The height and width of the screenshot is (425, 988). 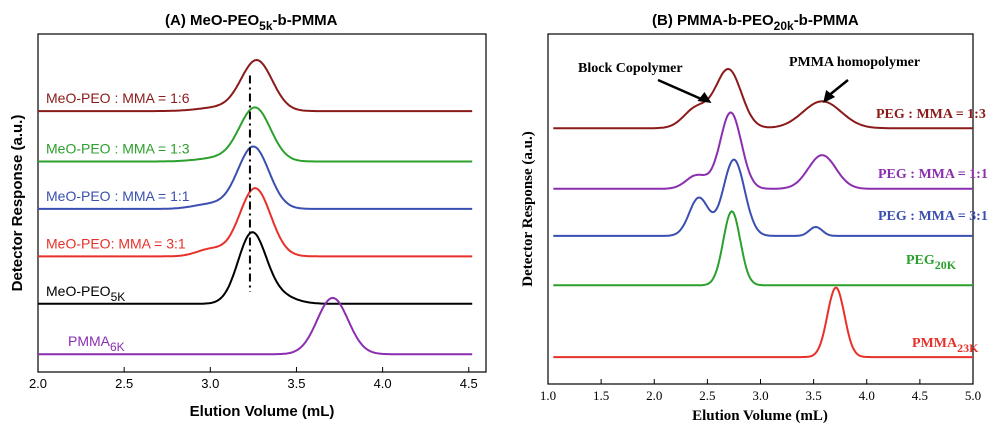 What do you see at coordinates (96, 343) in the screenshot?
I see `series-label-pmma6k: PMMA6K` at bounding box center [96, 343].